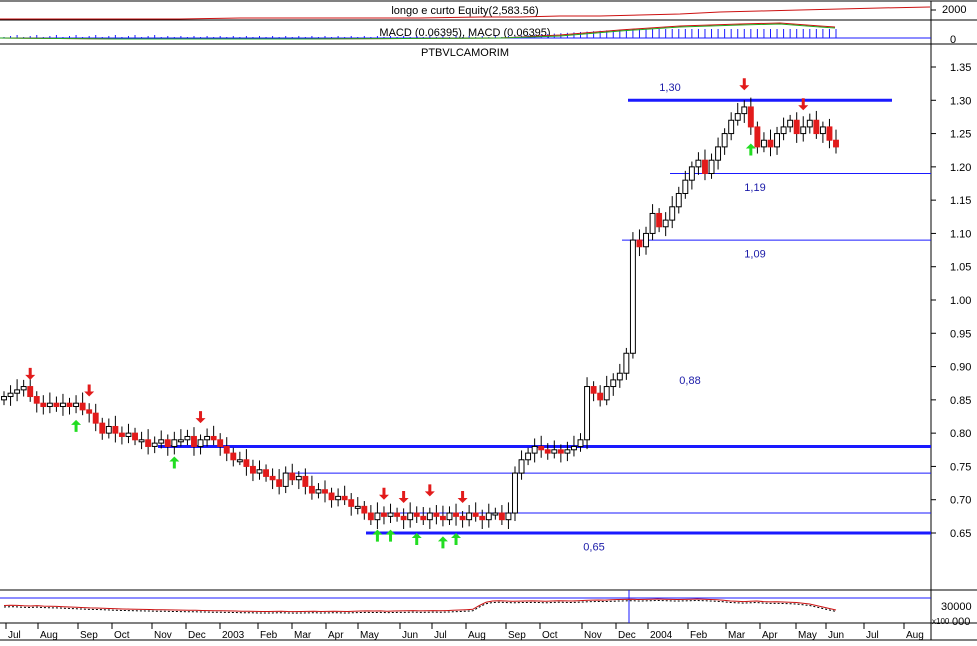 Image resolution: width=977 pixels, height=646 pixels. Describe the element at coordinates (477, 635) in the screenshot. I see `x-tick-label: Aug` at that location.